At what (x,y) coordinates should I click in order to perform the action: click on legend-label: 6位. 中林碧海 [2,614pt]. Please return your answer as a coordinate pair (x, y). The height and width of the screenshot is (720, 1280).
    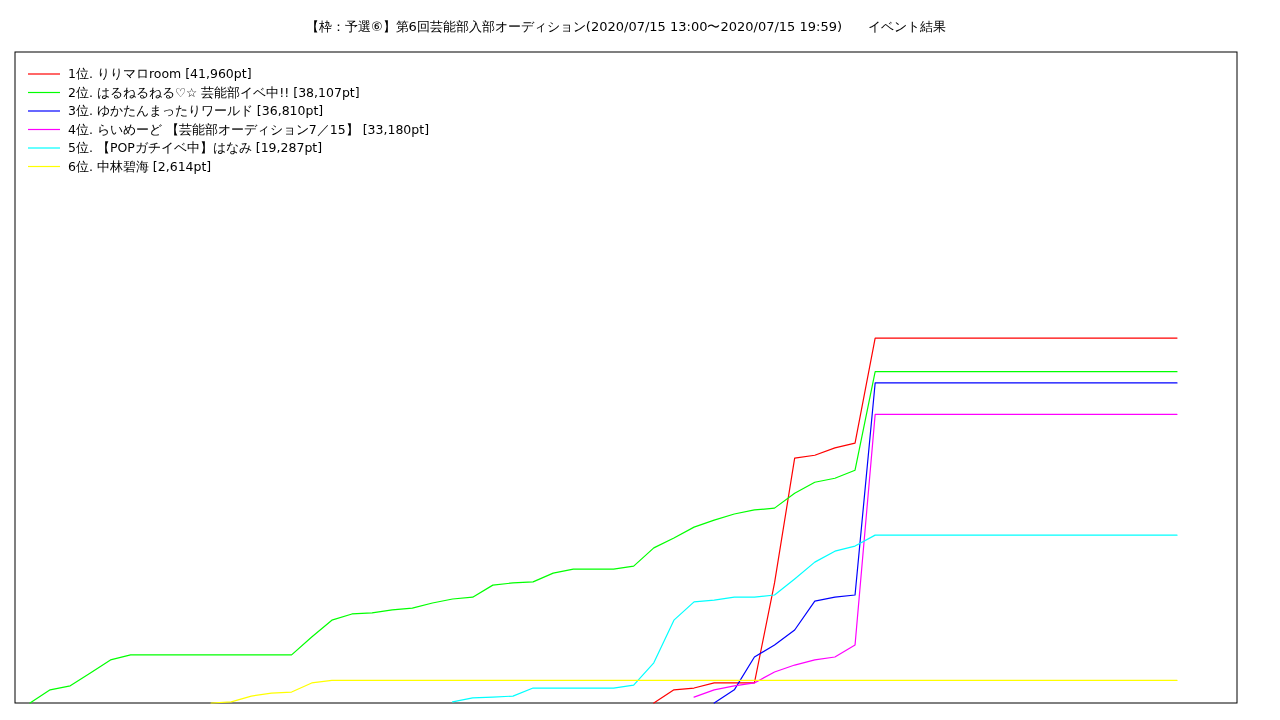
    Looking at the image, I should click on (140, 166).